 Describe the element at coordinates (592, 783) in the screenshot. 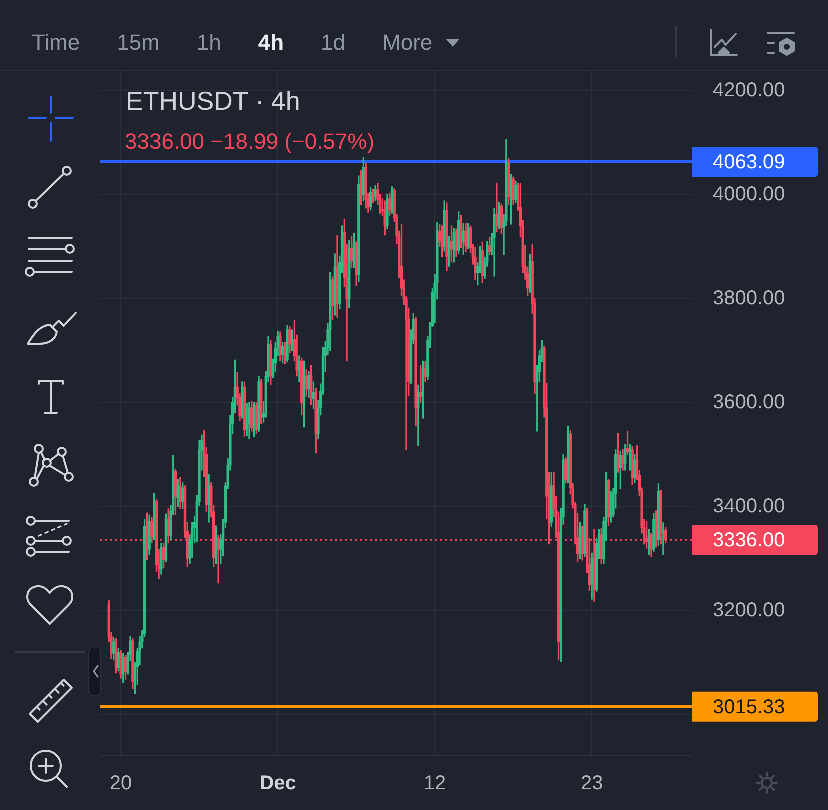

I see `x-tick-label: 23` at that location.